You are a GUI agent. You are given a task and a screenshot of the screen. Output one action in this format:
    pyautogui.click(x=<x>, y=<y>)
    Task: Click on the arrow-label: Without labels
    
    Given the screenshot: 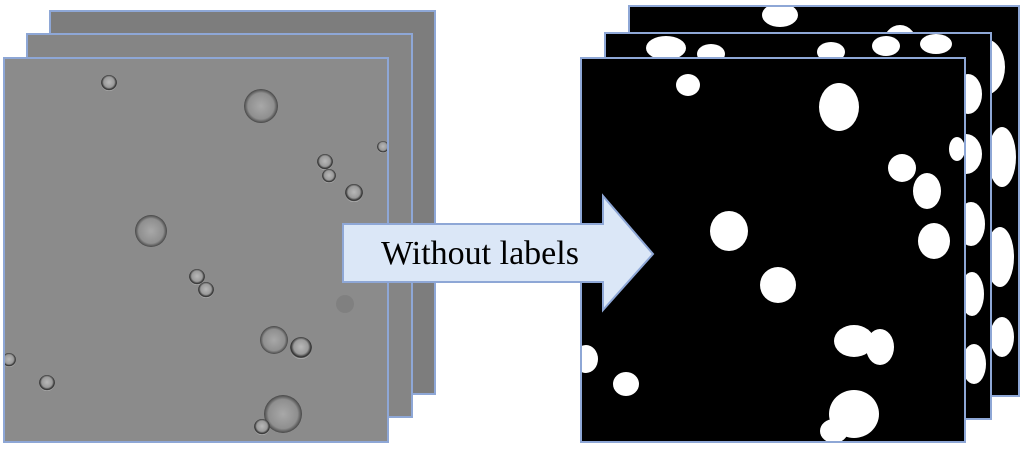 What is the action you would take?
    pyautogui.click(x=480, y=253)
    